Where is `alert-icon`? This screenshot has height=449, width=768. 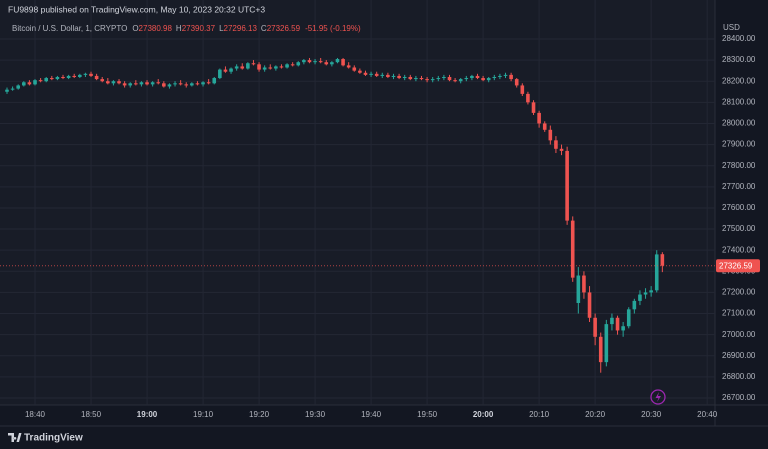
alert-icon is located at coordinates (658, 397).